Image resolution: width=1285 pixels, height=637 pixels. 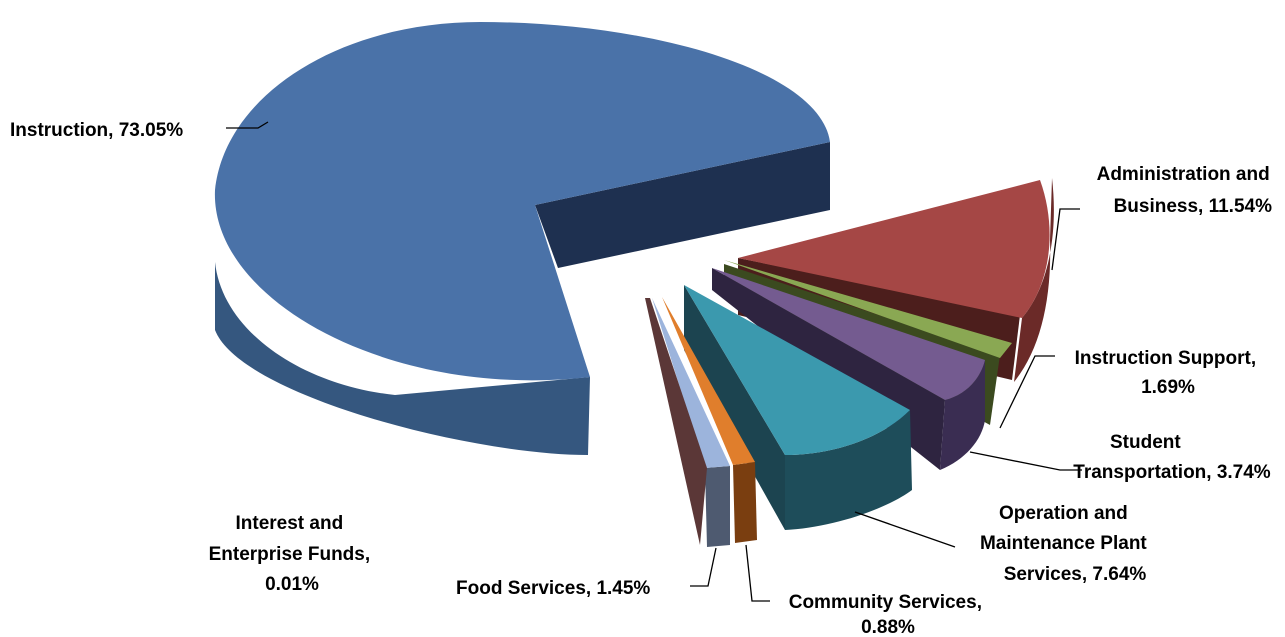 I want to click on slice-community-side, so click(x=745, y=502).